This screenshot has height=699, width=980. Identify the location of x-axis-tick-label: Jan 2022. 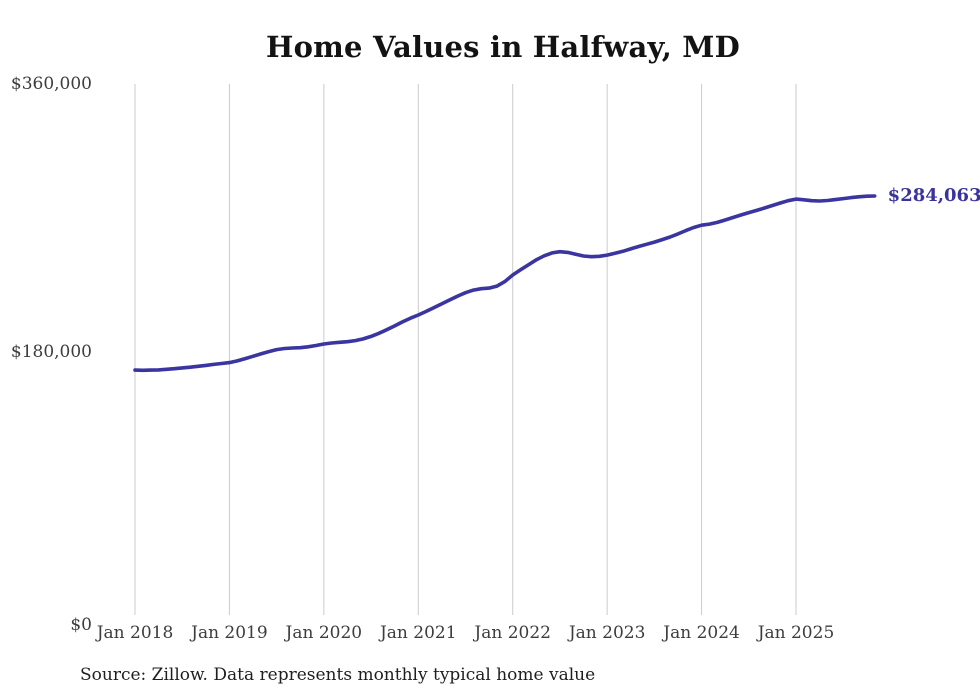
(512, 633).